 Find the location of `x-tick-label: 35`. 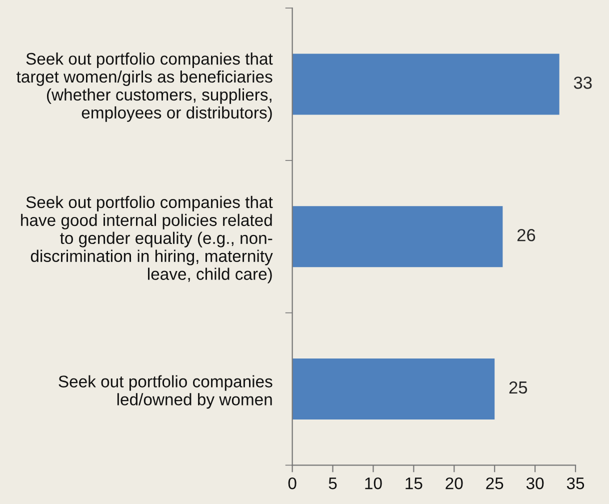

x-tick-label: 35 is located at coordinates (575, 483).